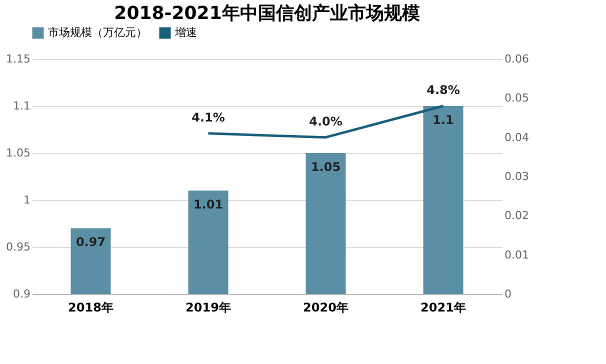 Image resolution: width=606 pixels, height=364 pixels. What do you see at coordinates (208, 117) in the screenshot?
I see `data-label: 4.1%` at bounding box center [208, 117].